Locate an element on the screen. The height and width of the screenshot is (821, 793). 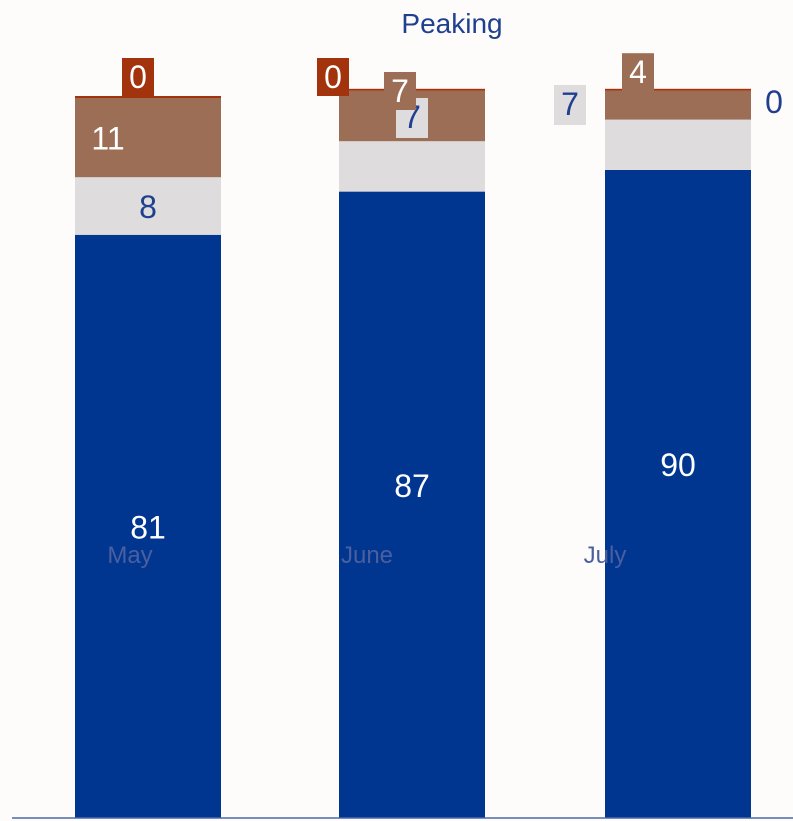
data-label-july-3: 4 is located at coordinates (638, 72).